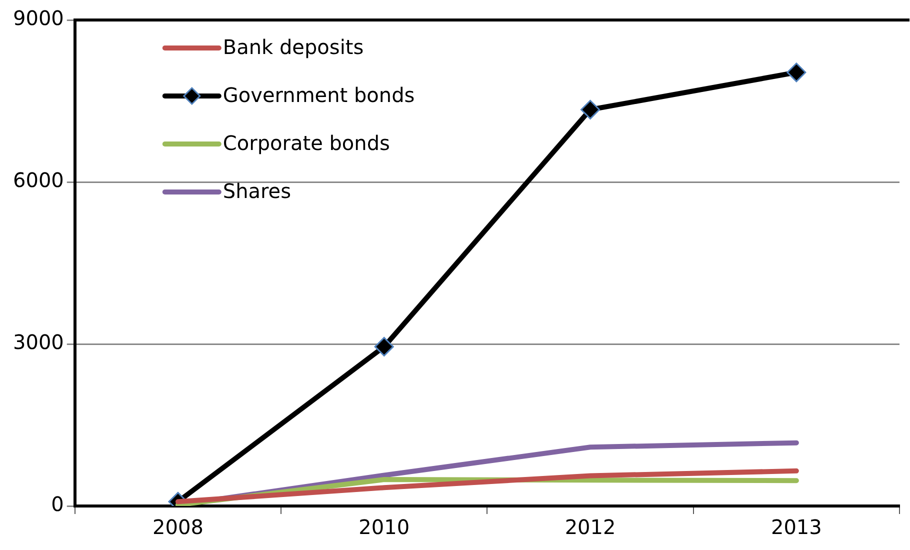 The height and width of the screenshot is (550, 910). Describe the element at coordinates (57, 504) in the screenshot. I see `y-tick-label: 0` at that location.